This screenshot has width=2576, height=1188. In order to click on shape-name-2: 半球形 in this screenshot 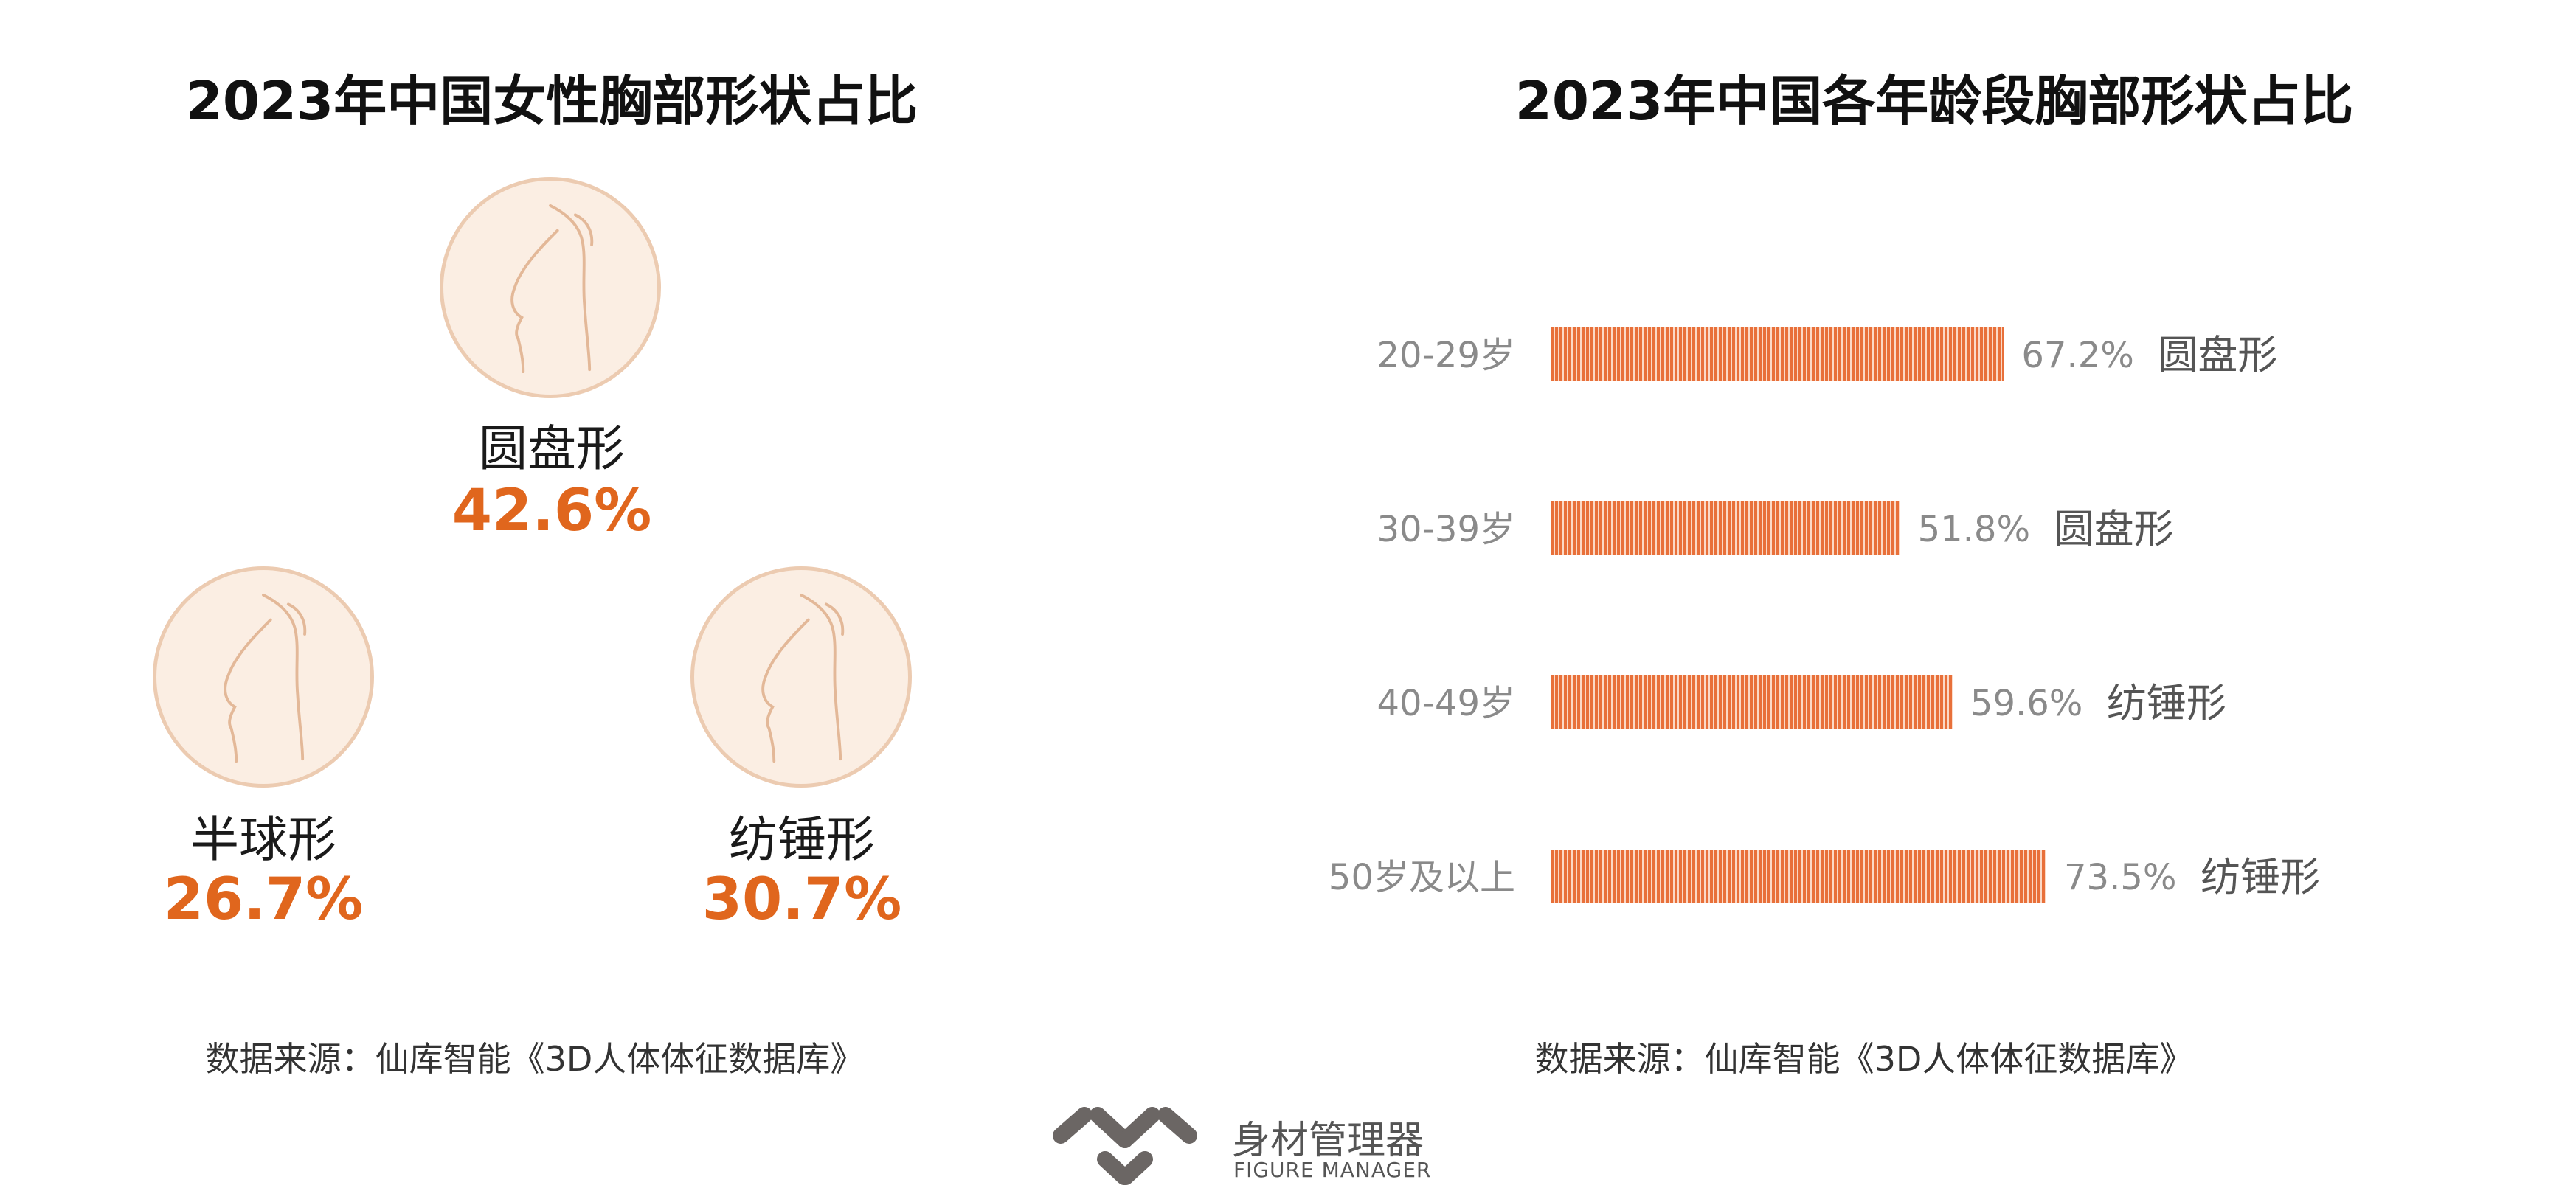, I will do `click(263, 839)`.